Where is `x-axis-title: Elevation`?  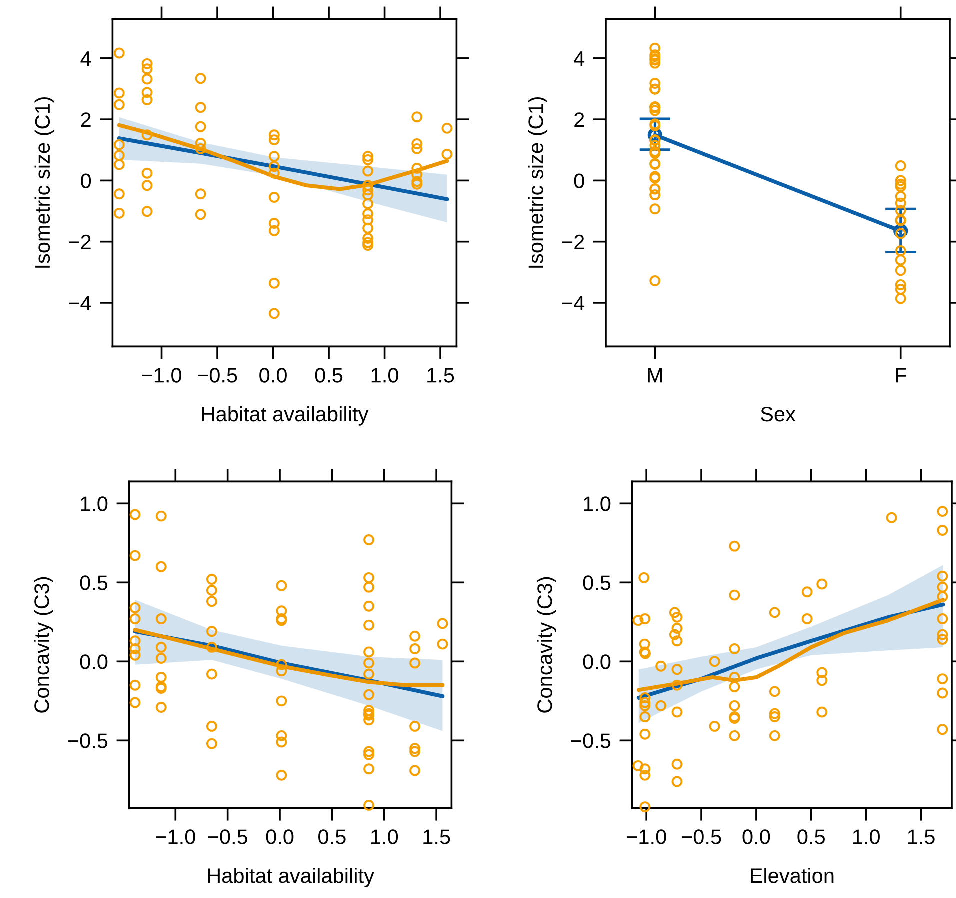 x-axis-title: Elevation is located at coordinates (792, 876).